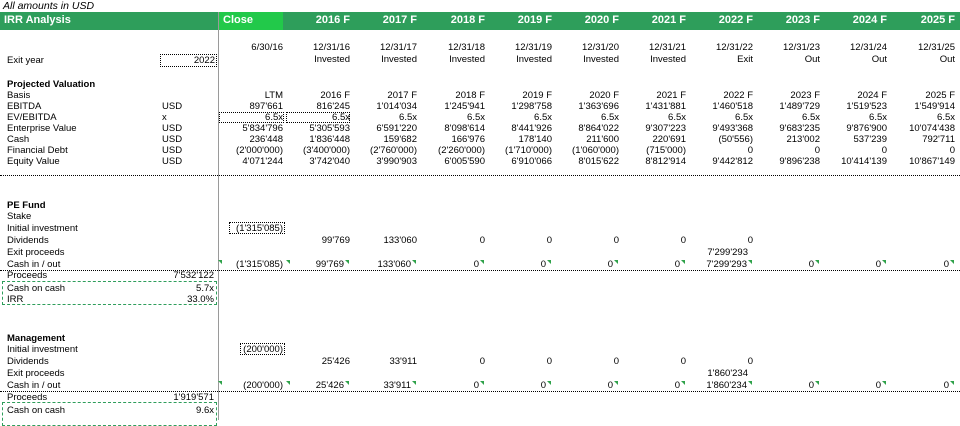  Describe the element at coordinates (934, 106) in the screenshot. I see `valuation-cell: 1'549'914` at that location.